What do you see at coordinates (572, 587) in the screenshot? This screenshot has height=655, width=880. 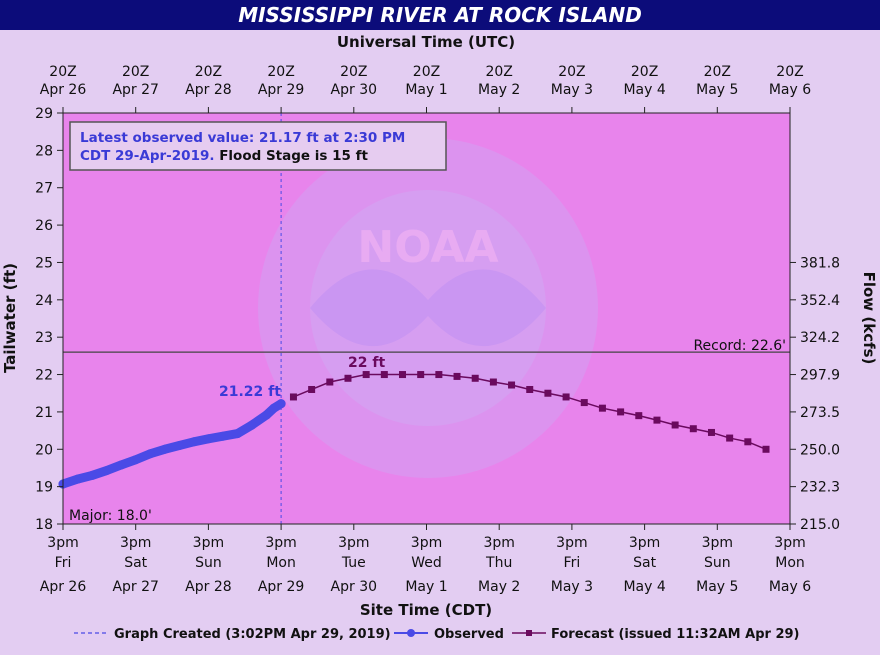 I see `x-tick-date: May 3` at bounding box center [572, 587].